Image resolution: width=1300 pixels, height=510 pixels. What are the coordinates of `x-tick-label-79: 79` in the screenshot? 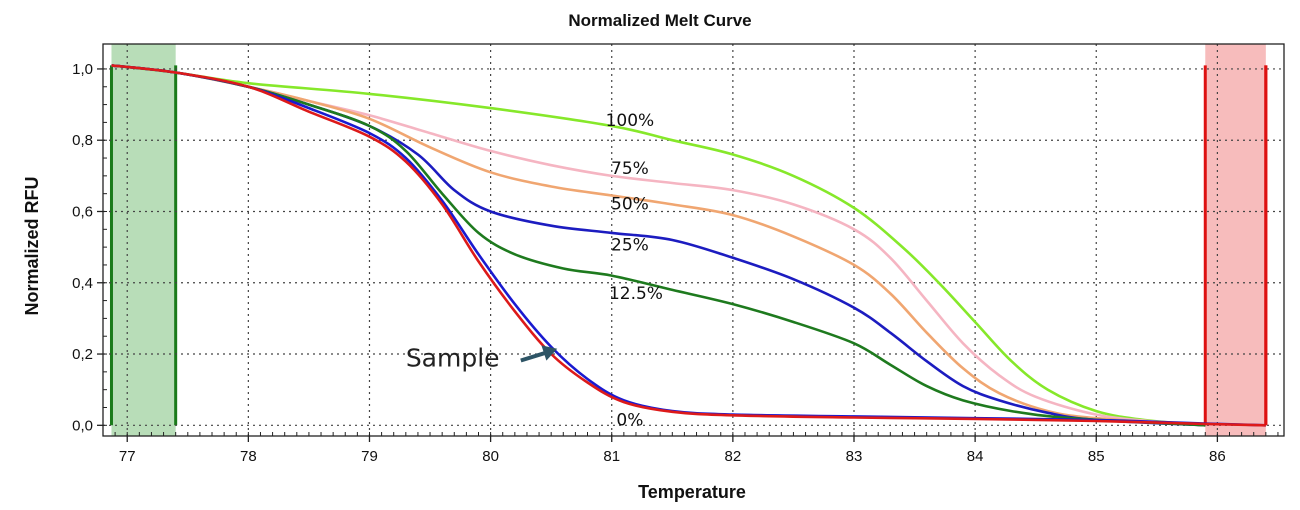 It's located at (369, 456).